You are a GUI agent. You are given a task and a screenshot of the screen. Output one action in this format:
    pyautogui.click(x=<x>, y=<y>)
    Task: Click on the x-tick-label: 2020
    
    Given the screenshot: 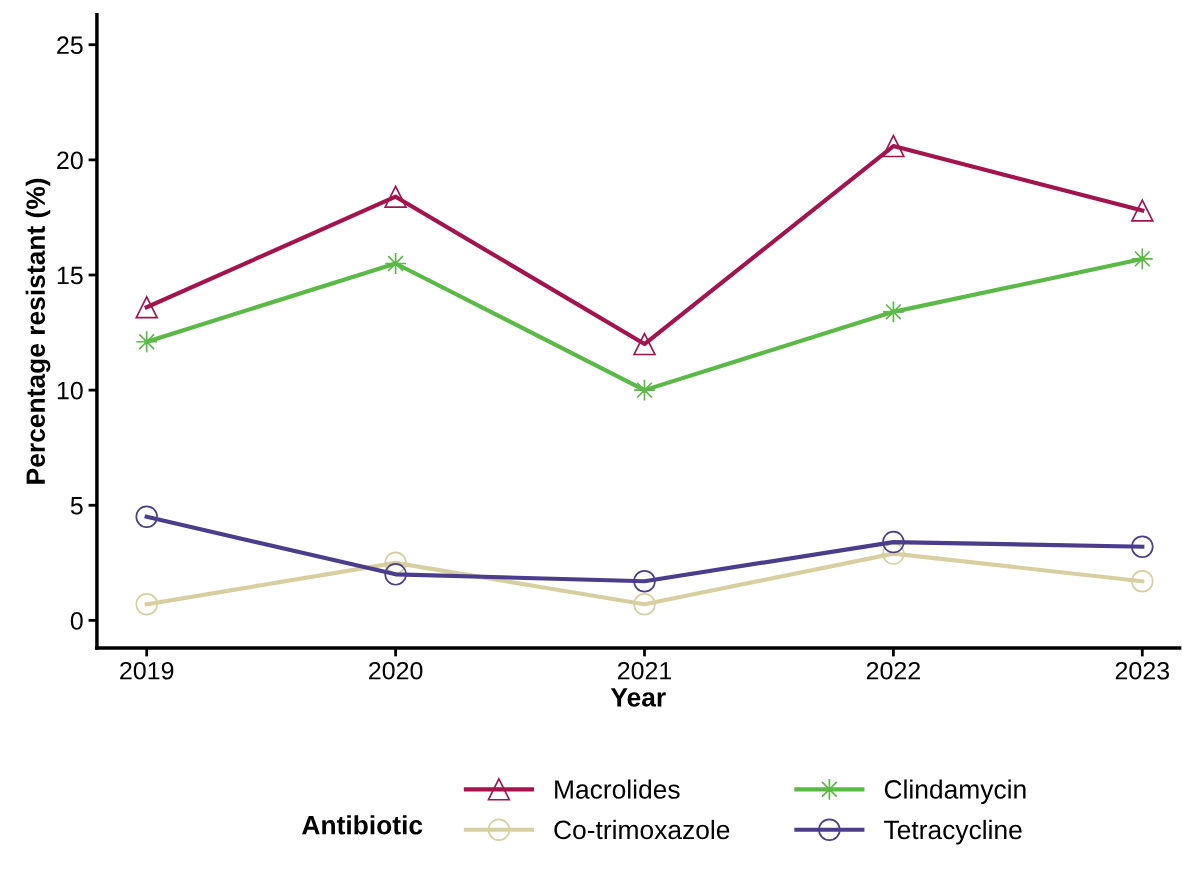 What is the action you would take?
    pyautogui.click(x=396, y=670)
    